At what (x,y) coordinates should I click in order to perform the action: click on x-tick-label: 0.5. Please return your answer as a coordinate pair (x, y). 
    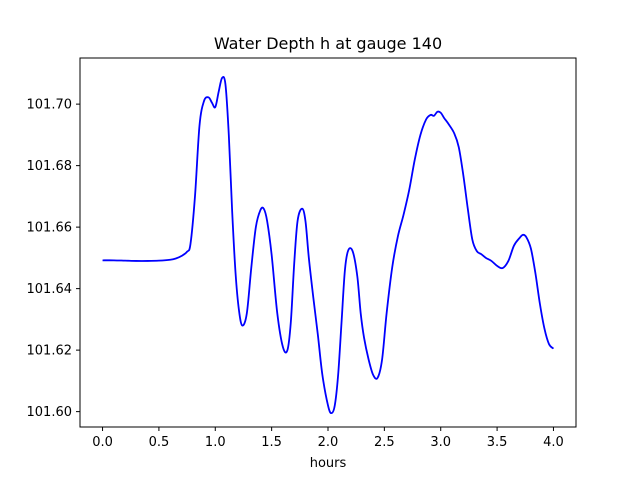
    Looking at the image, I should click on (159, 442).